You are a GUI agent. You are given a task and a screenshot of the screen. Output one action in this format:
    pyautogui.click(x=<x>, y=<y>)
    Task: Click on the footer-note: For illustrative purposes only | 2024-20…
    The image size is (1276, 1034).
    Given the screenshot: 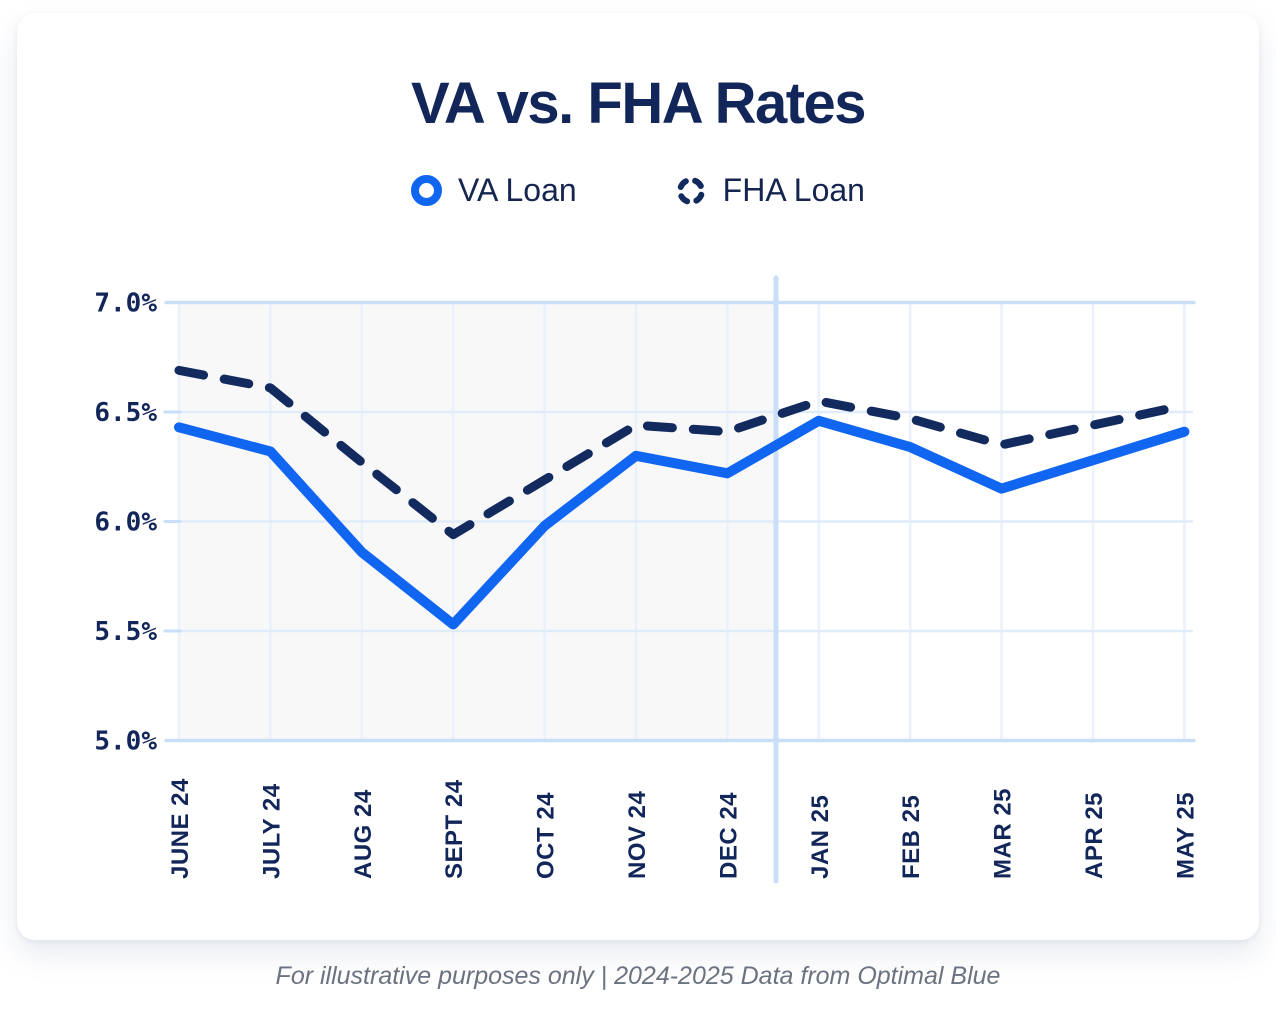 What is the action you would take?
    pyautogui.click(x=638, y=976)
    